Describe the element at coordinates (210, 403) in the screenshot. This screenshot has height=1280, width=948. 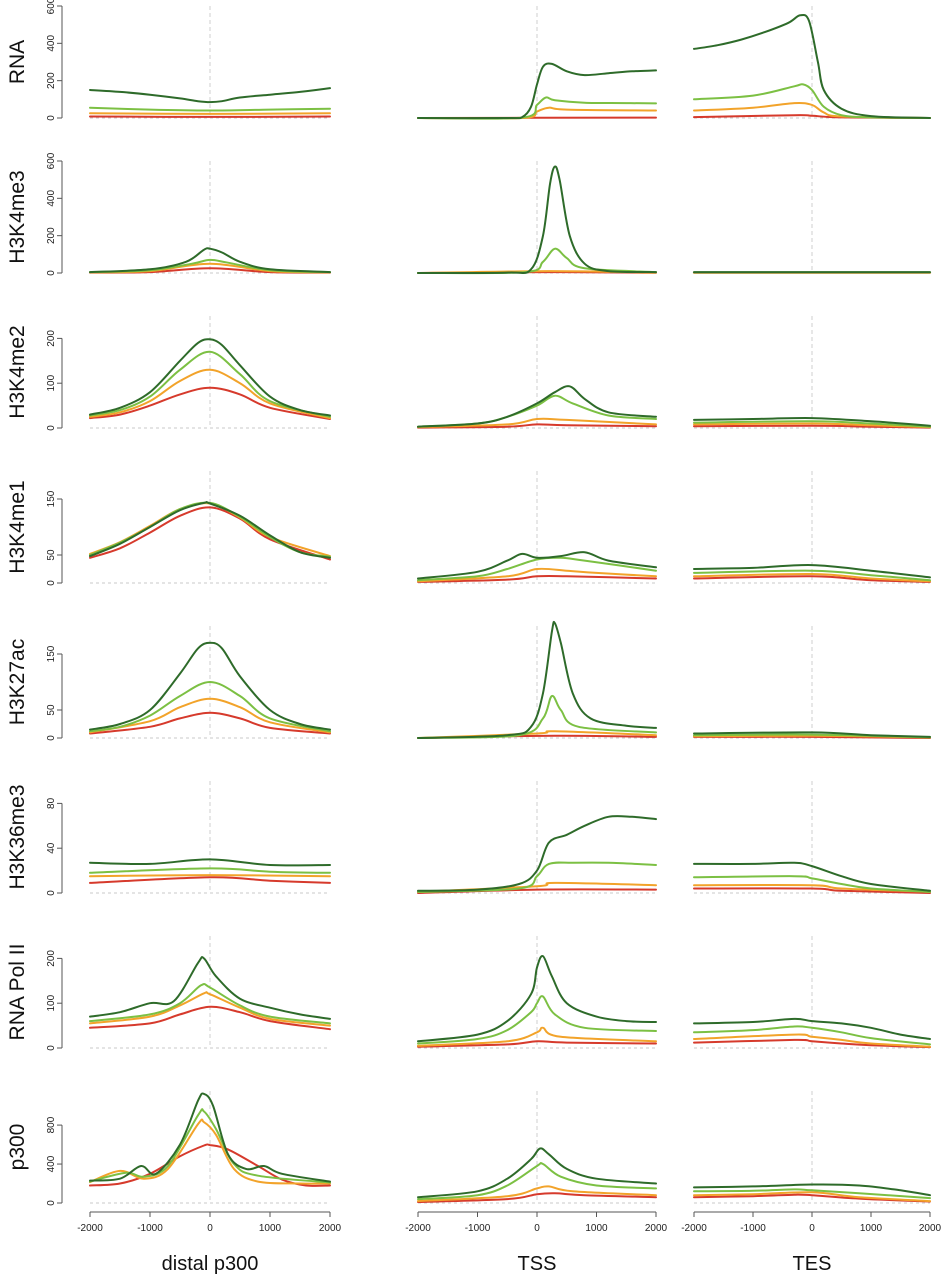
I see `curve-h3k4me2-distal-p300-red` at that location.